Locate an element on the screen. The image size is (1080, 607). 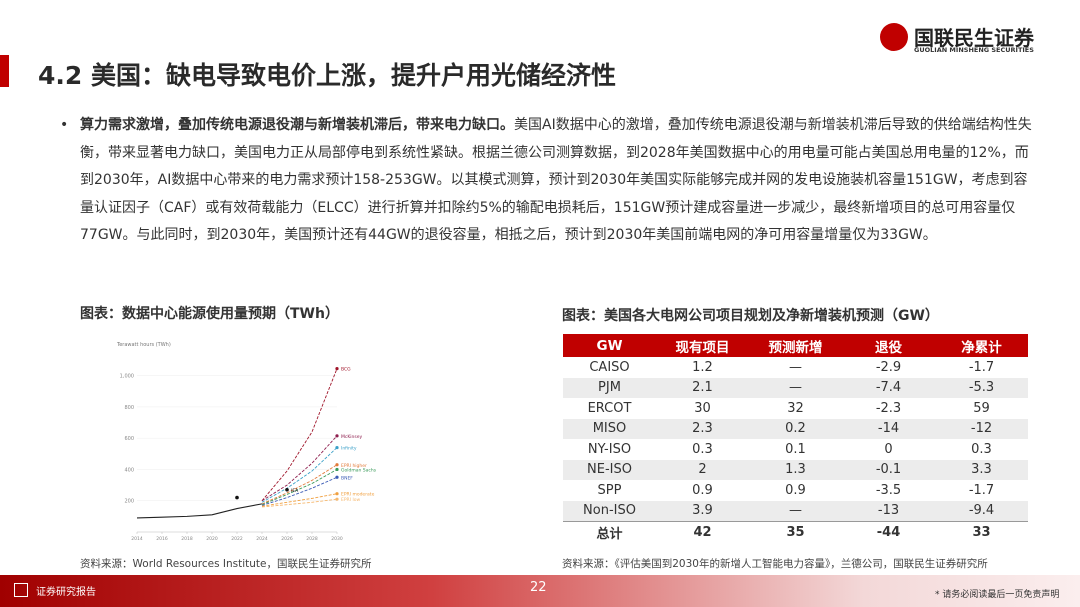
slide-title: 4.2 美国：缺电导致电价上涨，提升户用光储经济性 is located at coordinates (327, 75).